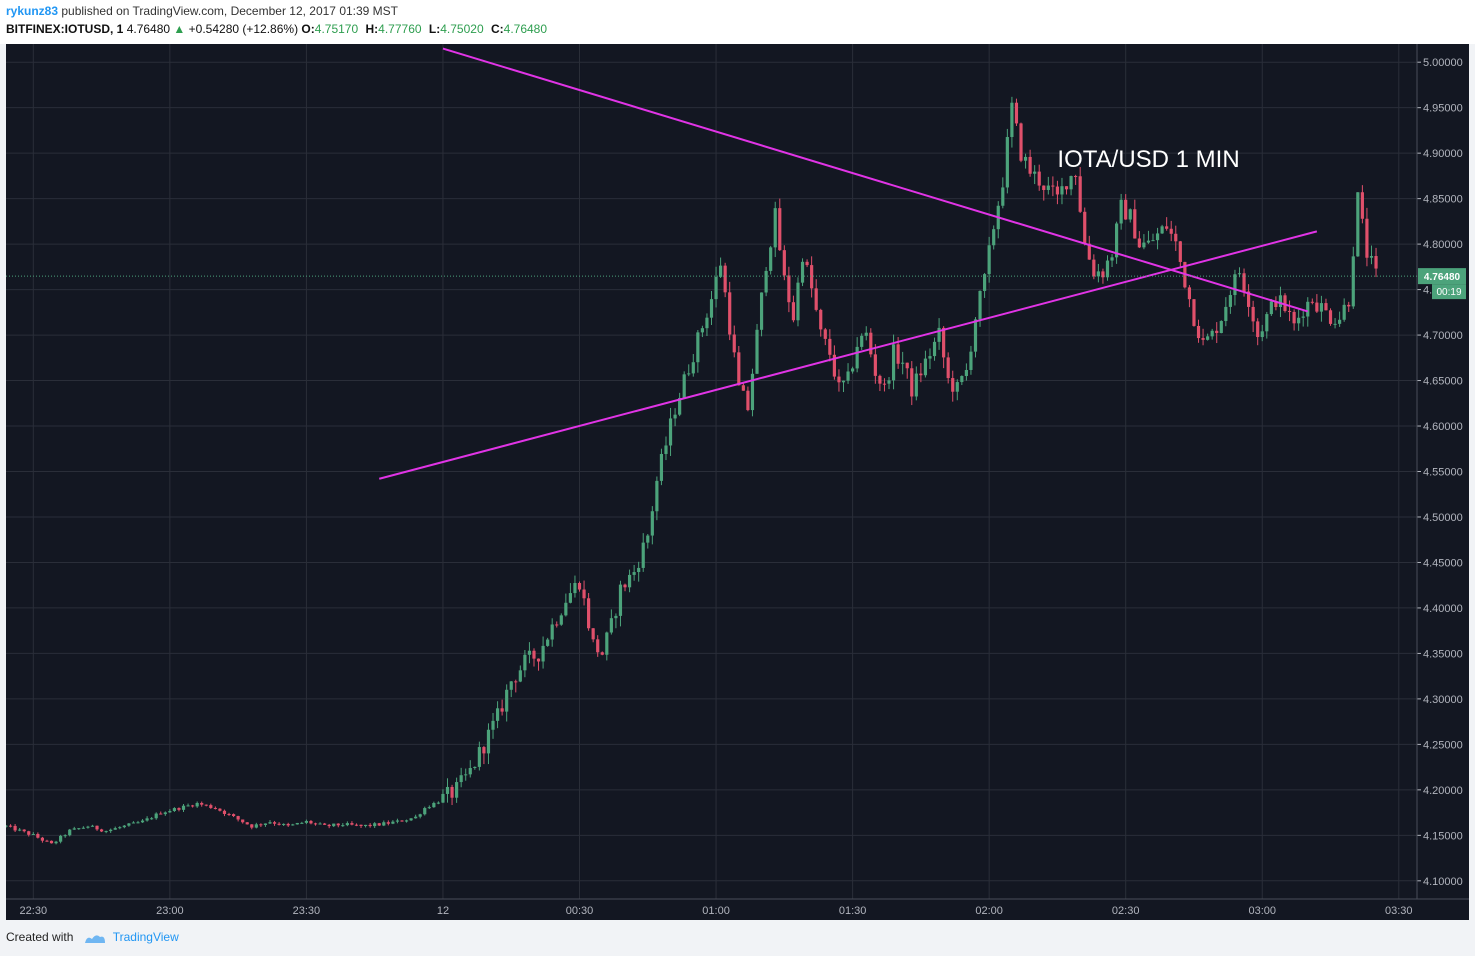  What do you see at coordinates (1443, 609) in the screenshot?
I see `y-tick-label: 4.40000` at bounding box center [1443, 609].